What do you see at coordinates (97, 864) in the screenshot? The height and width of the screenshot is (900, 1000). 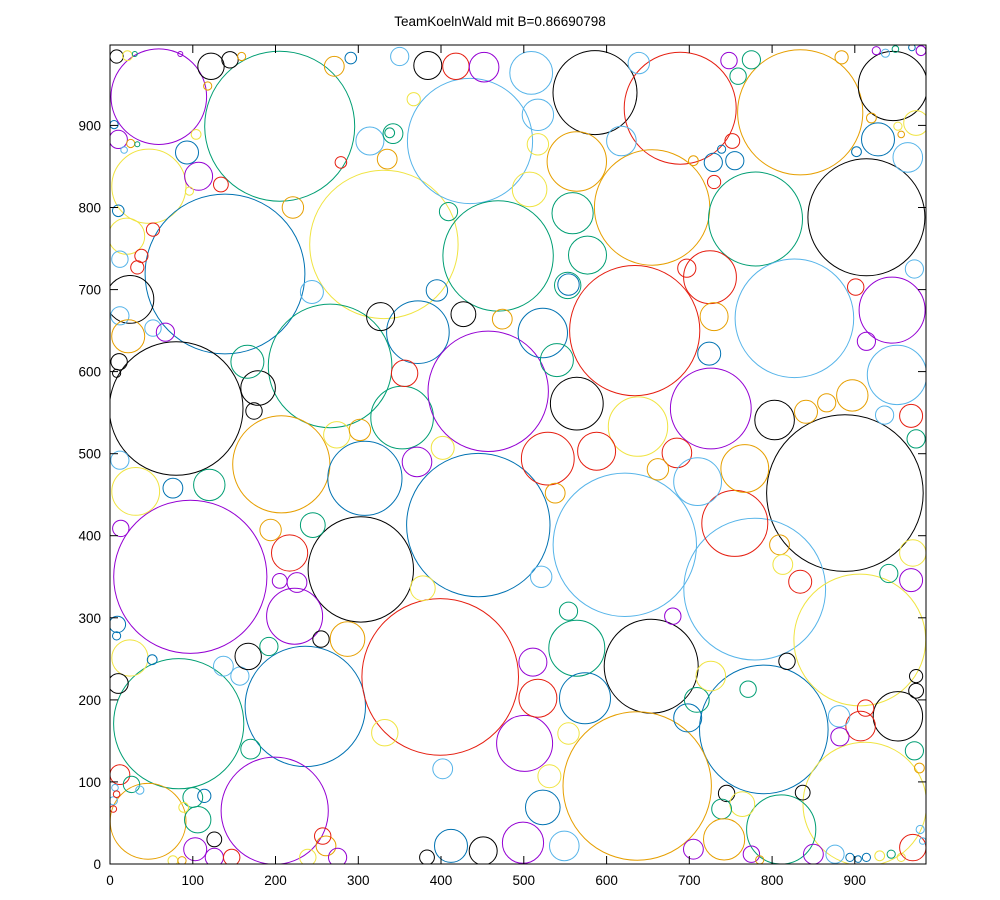 I see `y-tick-label: 0` at bounding box center [97, 864].